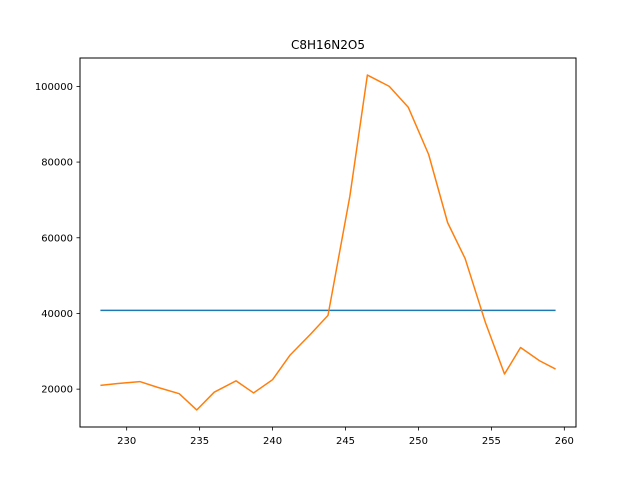 The image size is (640, 480). What do you see at coordinates (272, 441) in the screenshot?
I see `x-tick-label: 240` at bounding box center [272, 441].